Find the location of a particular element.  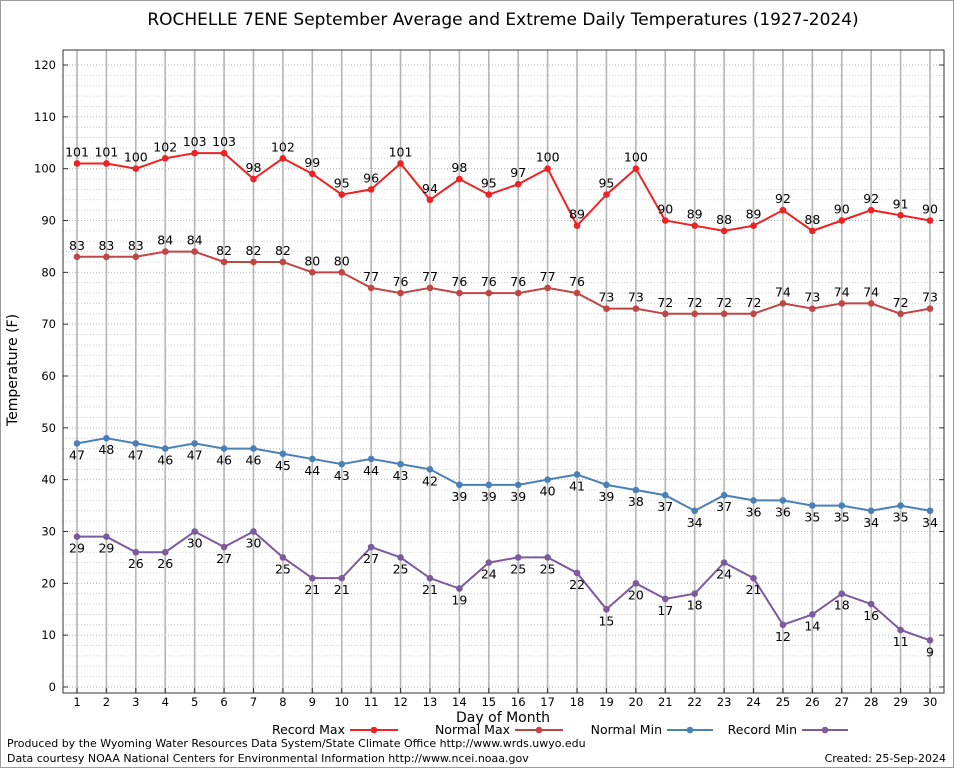

record-min-data-label: 17 is located at coordinates (665, 610).